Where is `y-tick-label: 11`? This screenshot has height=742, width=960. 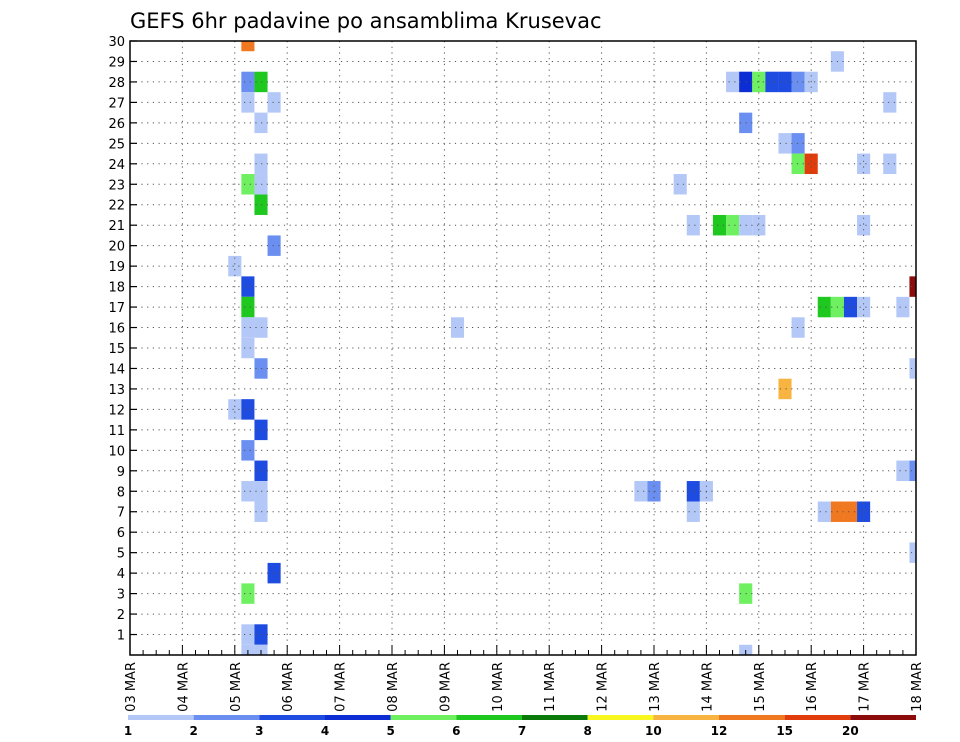
y-tick-label: 11 is located at coordinates (116, 431).